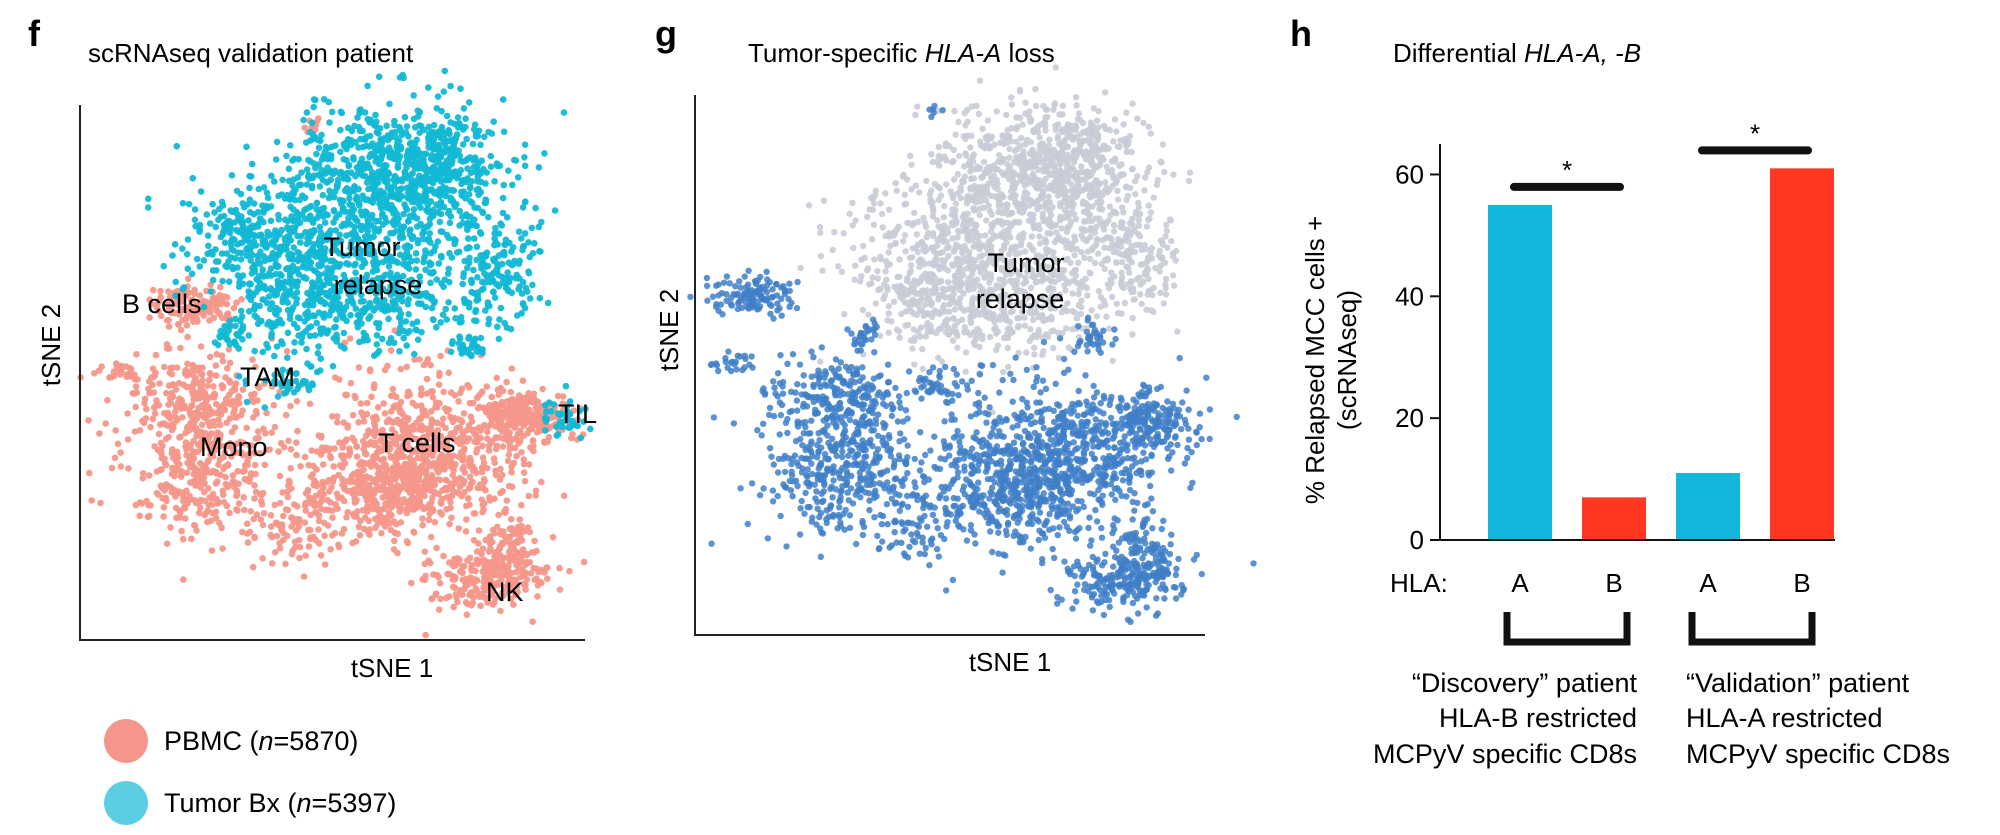  What do you see at coordinates (666, 33) in the screenshot?
I see `panel-g-letter: g` at bounding box center [666, 33].